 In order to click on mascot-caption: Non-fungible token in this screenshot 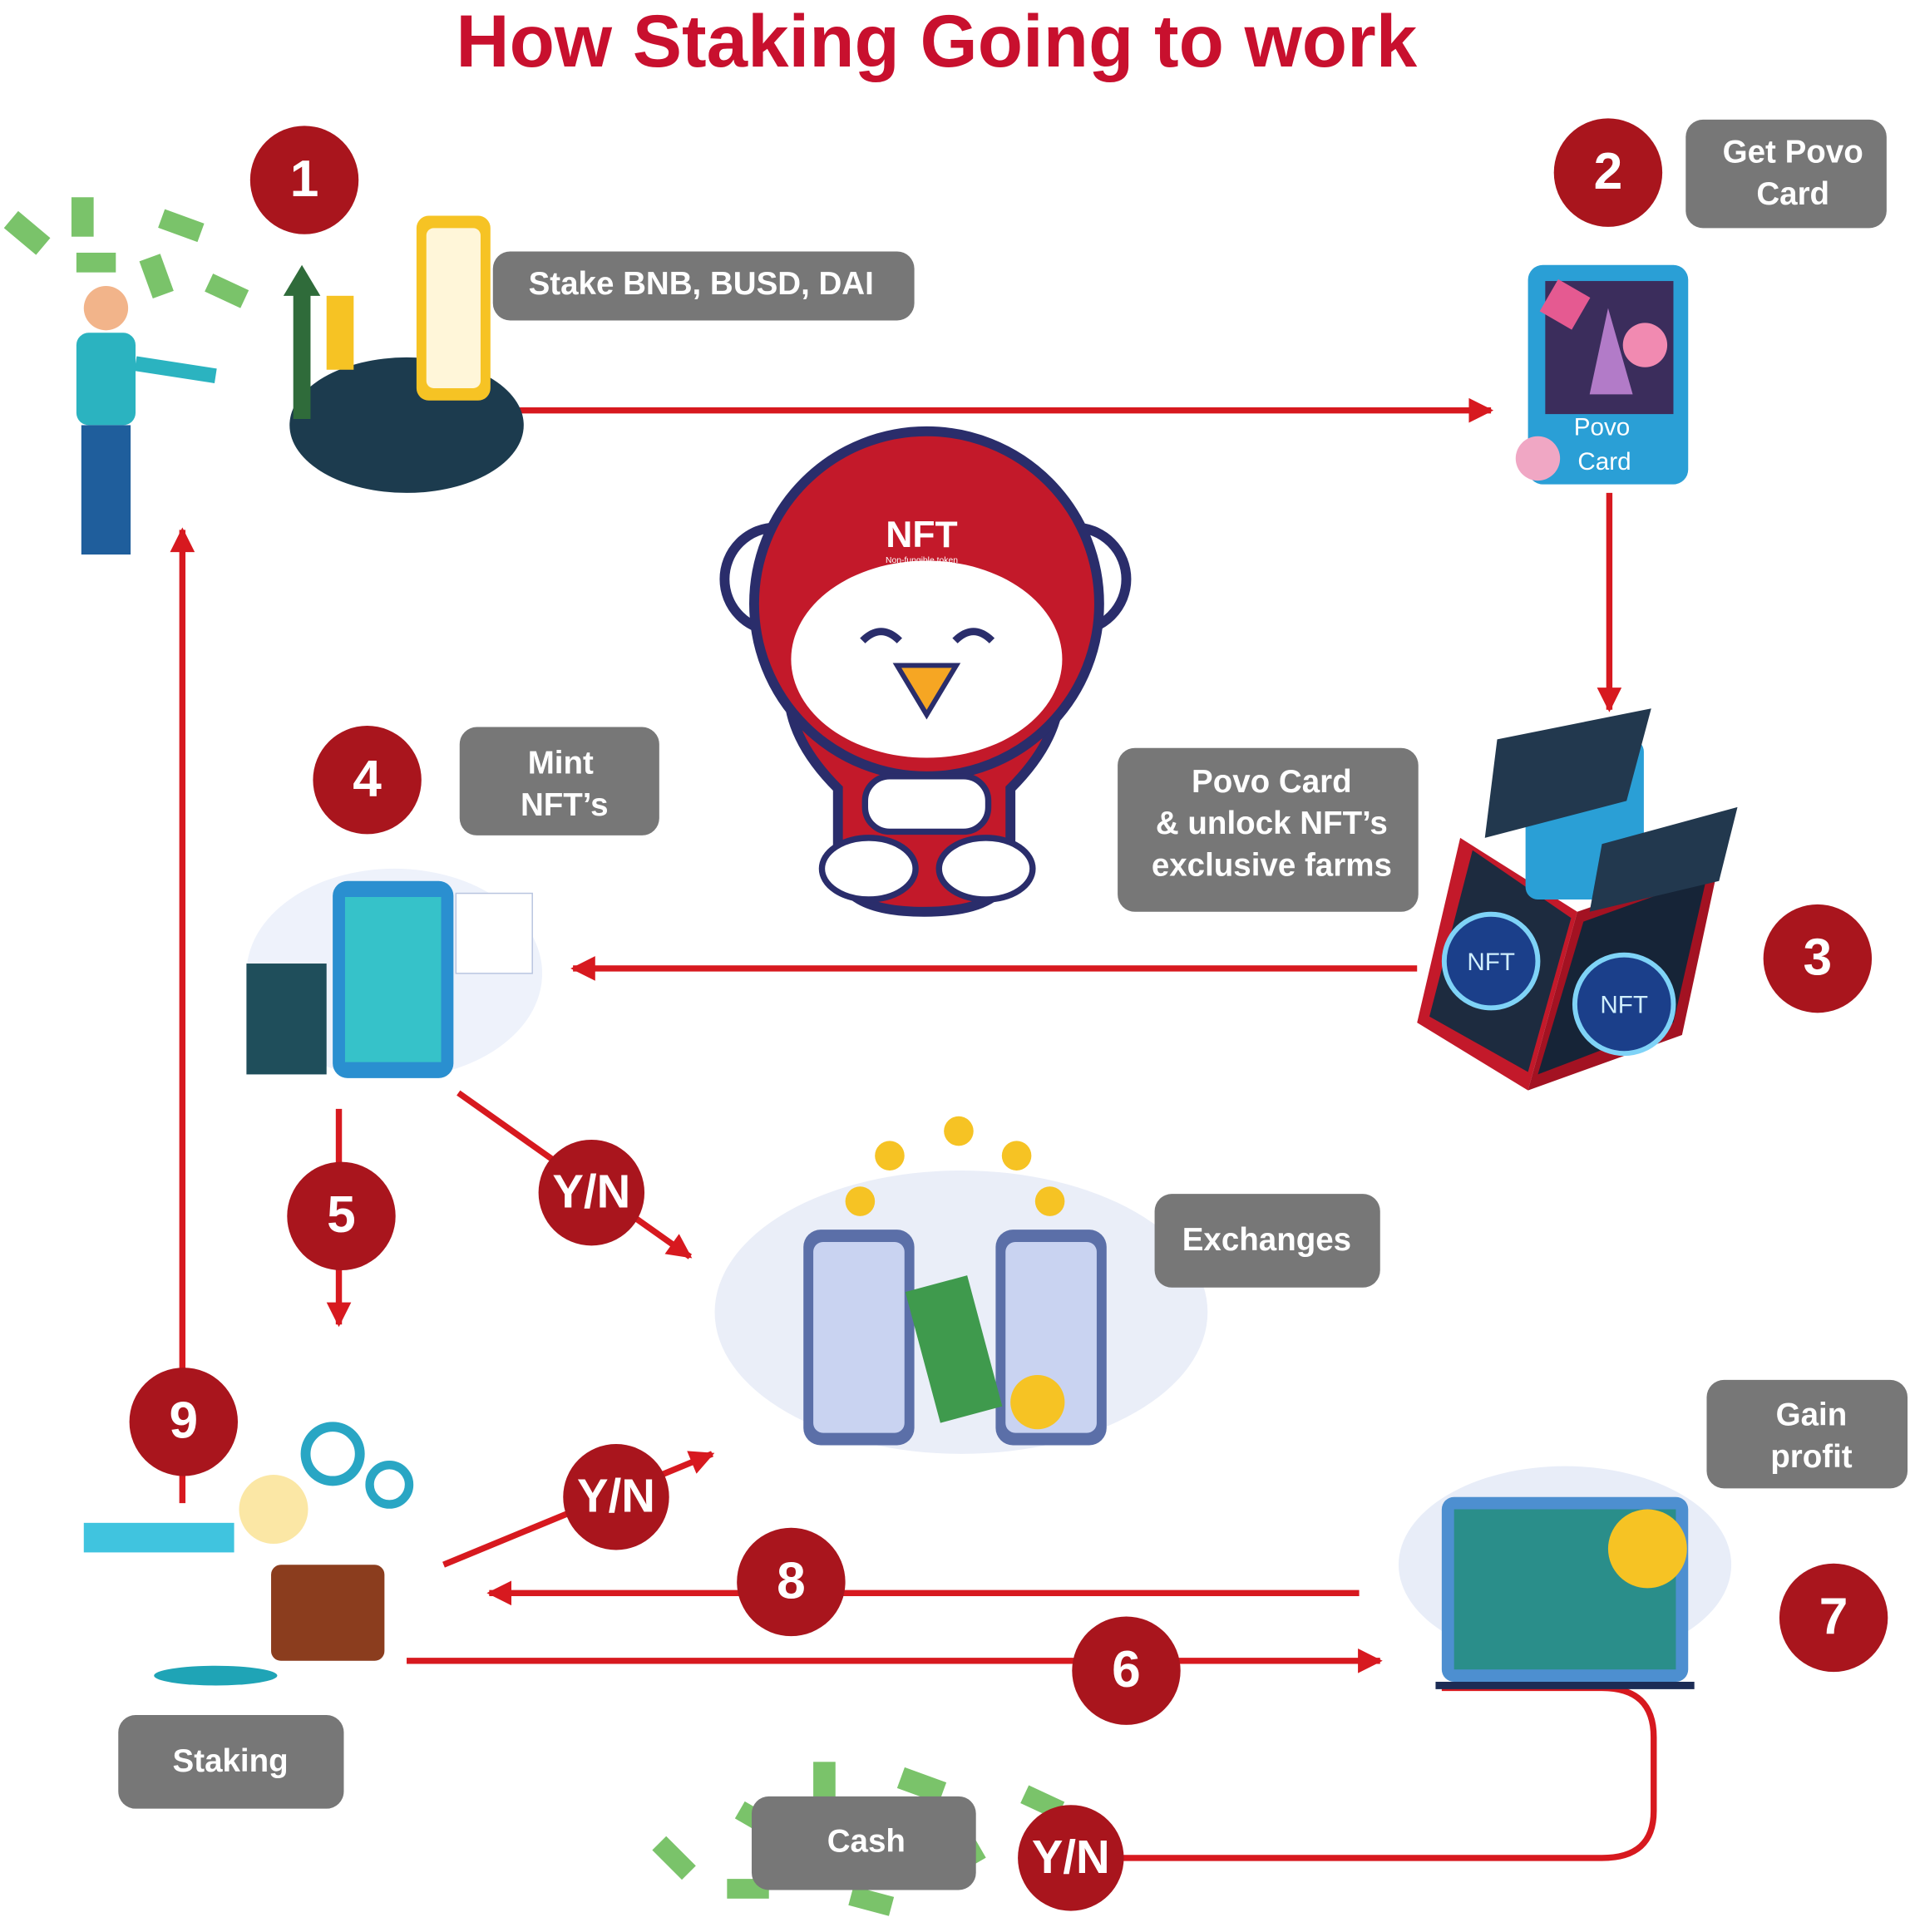, I will do `click(922, 560)`.